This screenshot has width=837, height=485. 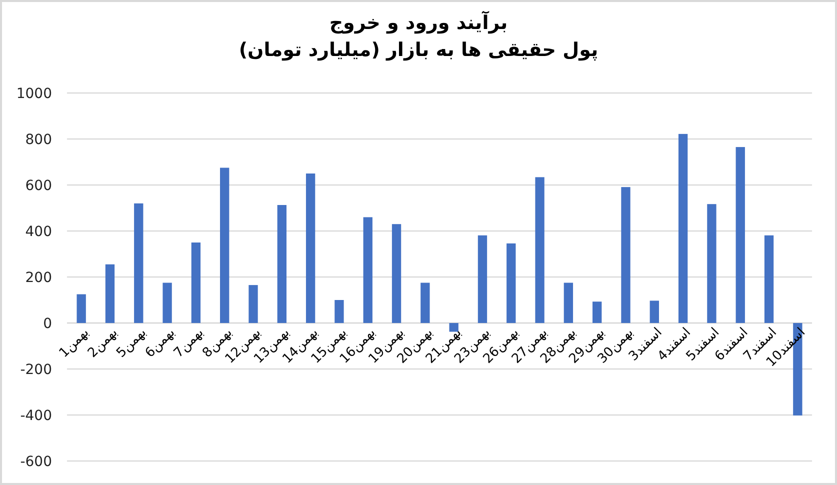 What do you see at coordinates (418, 22) in the screenshot?
I see `chart-title: برآیند ورود و خروج` at bounding box center [418, 22].